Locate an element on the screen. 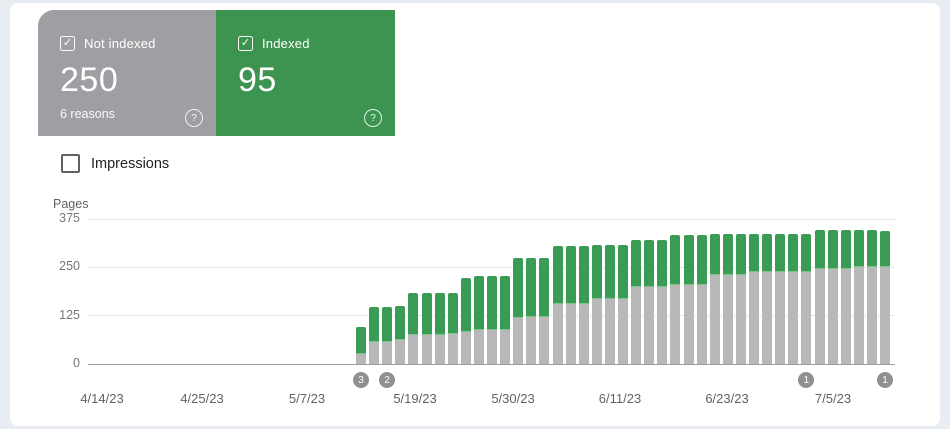 Image resolution: width=950 pixels, height=429 pixels. x-tick-label: 6/11/23 is located at coordinates (620, 398).